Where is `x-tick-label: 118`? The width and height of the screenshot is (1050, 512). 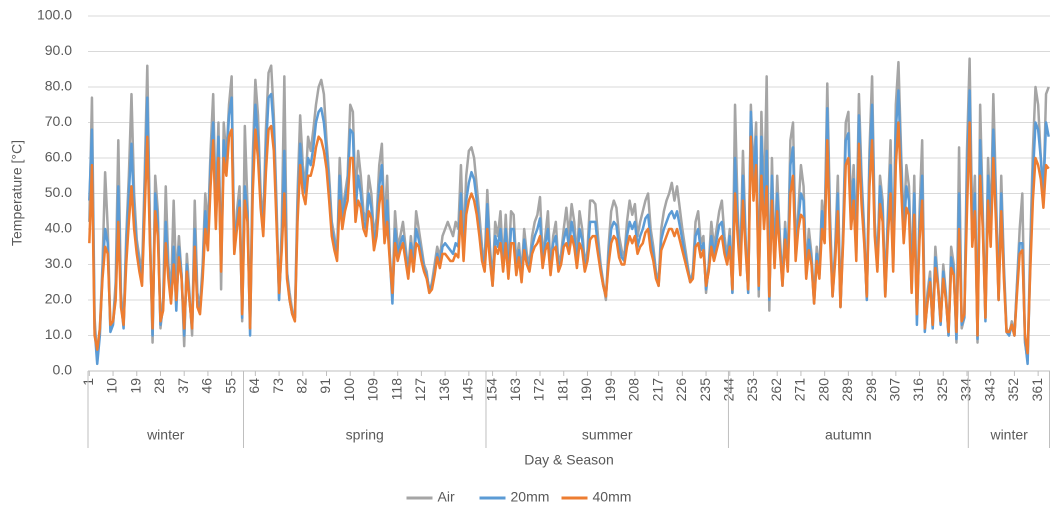
x-tick-label: 118 is located at coordinates (396, 389).